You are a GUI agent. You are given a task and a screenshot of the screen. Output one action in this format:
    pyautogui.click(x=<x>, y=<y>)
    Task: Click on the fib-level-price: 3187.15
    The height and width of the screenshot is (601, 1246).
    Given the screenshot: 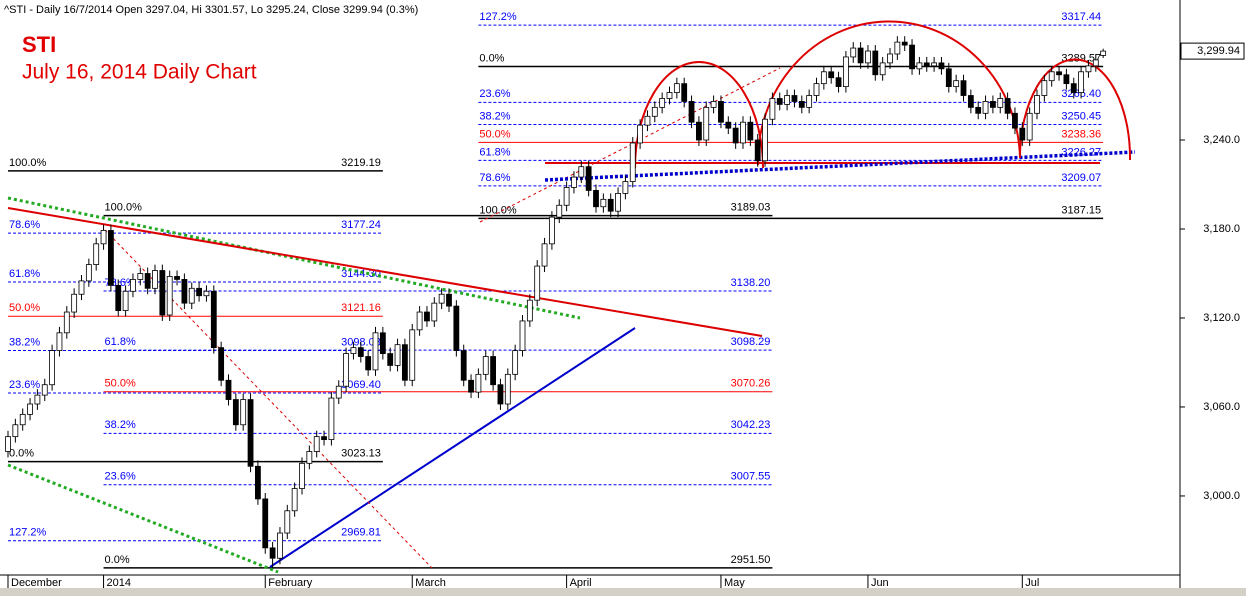 What is the action you would take?
    pyautogui.click(x=1081, y=210)
    